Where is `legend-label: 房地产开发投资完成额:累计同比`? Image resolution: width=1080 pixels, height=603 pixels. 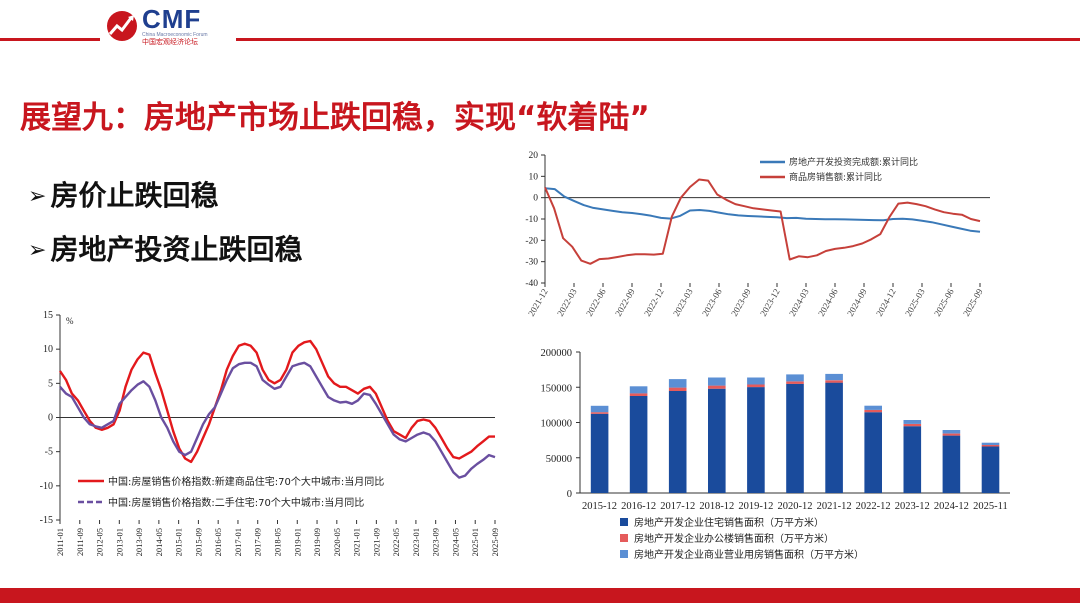
legend-label: 房地产开发投资完成额:累计同比 is located at coordinates (853, 162).